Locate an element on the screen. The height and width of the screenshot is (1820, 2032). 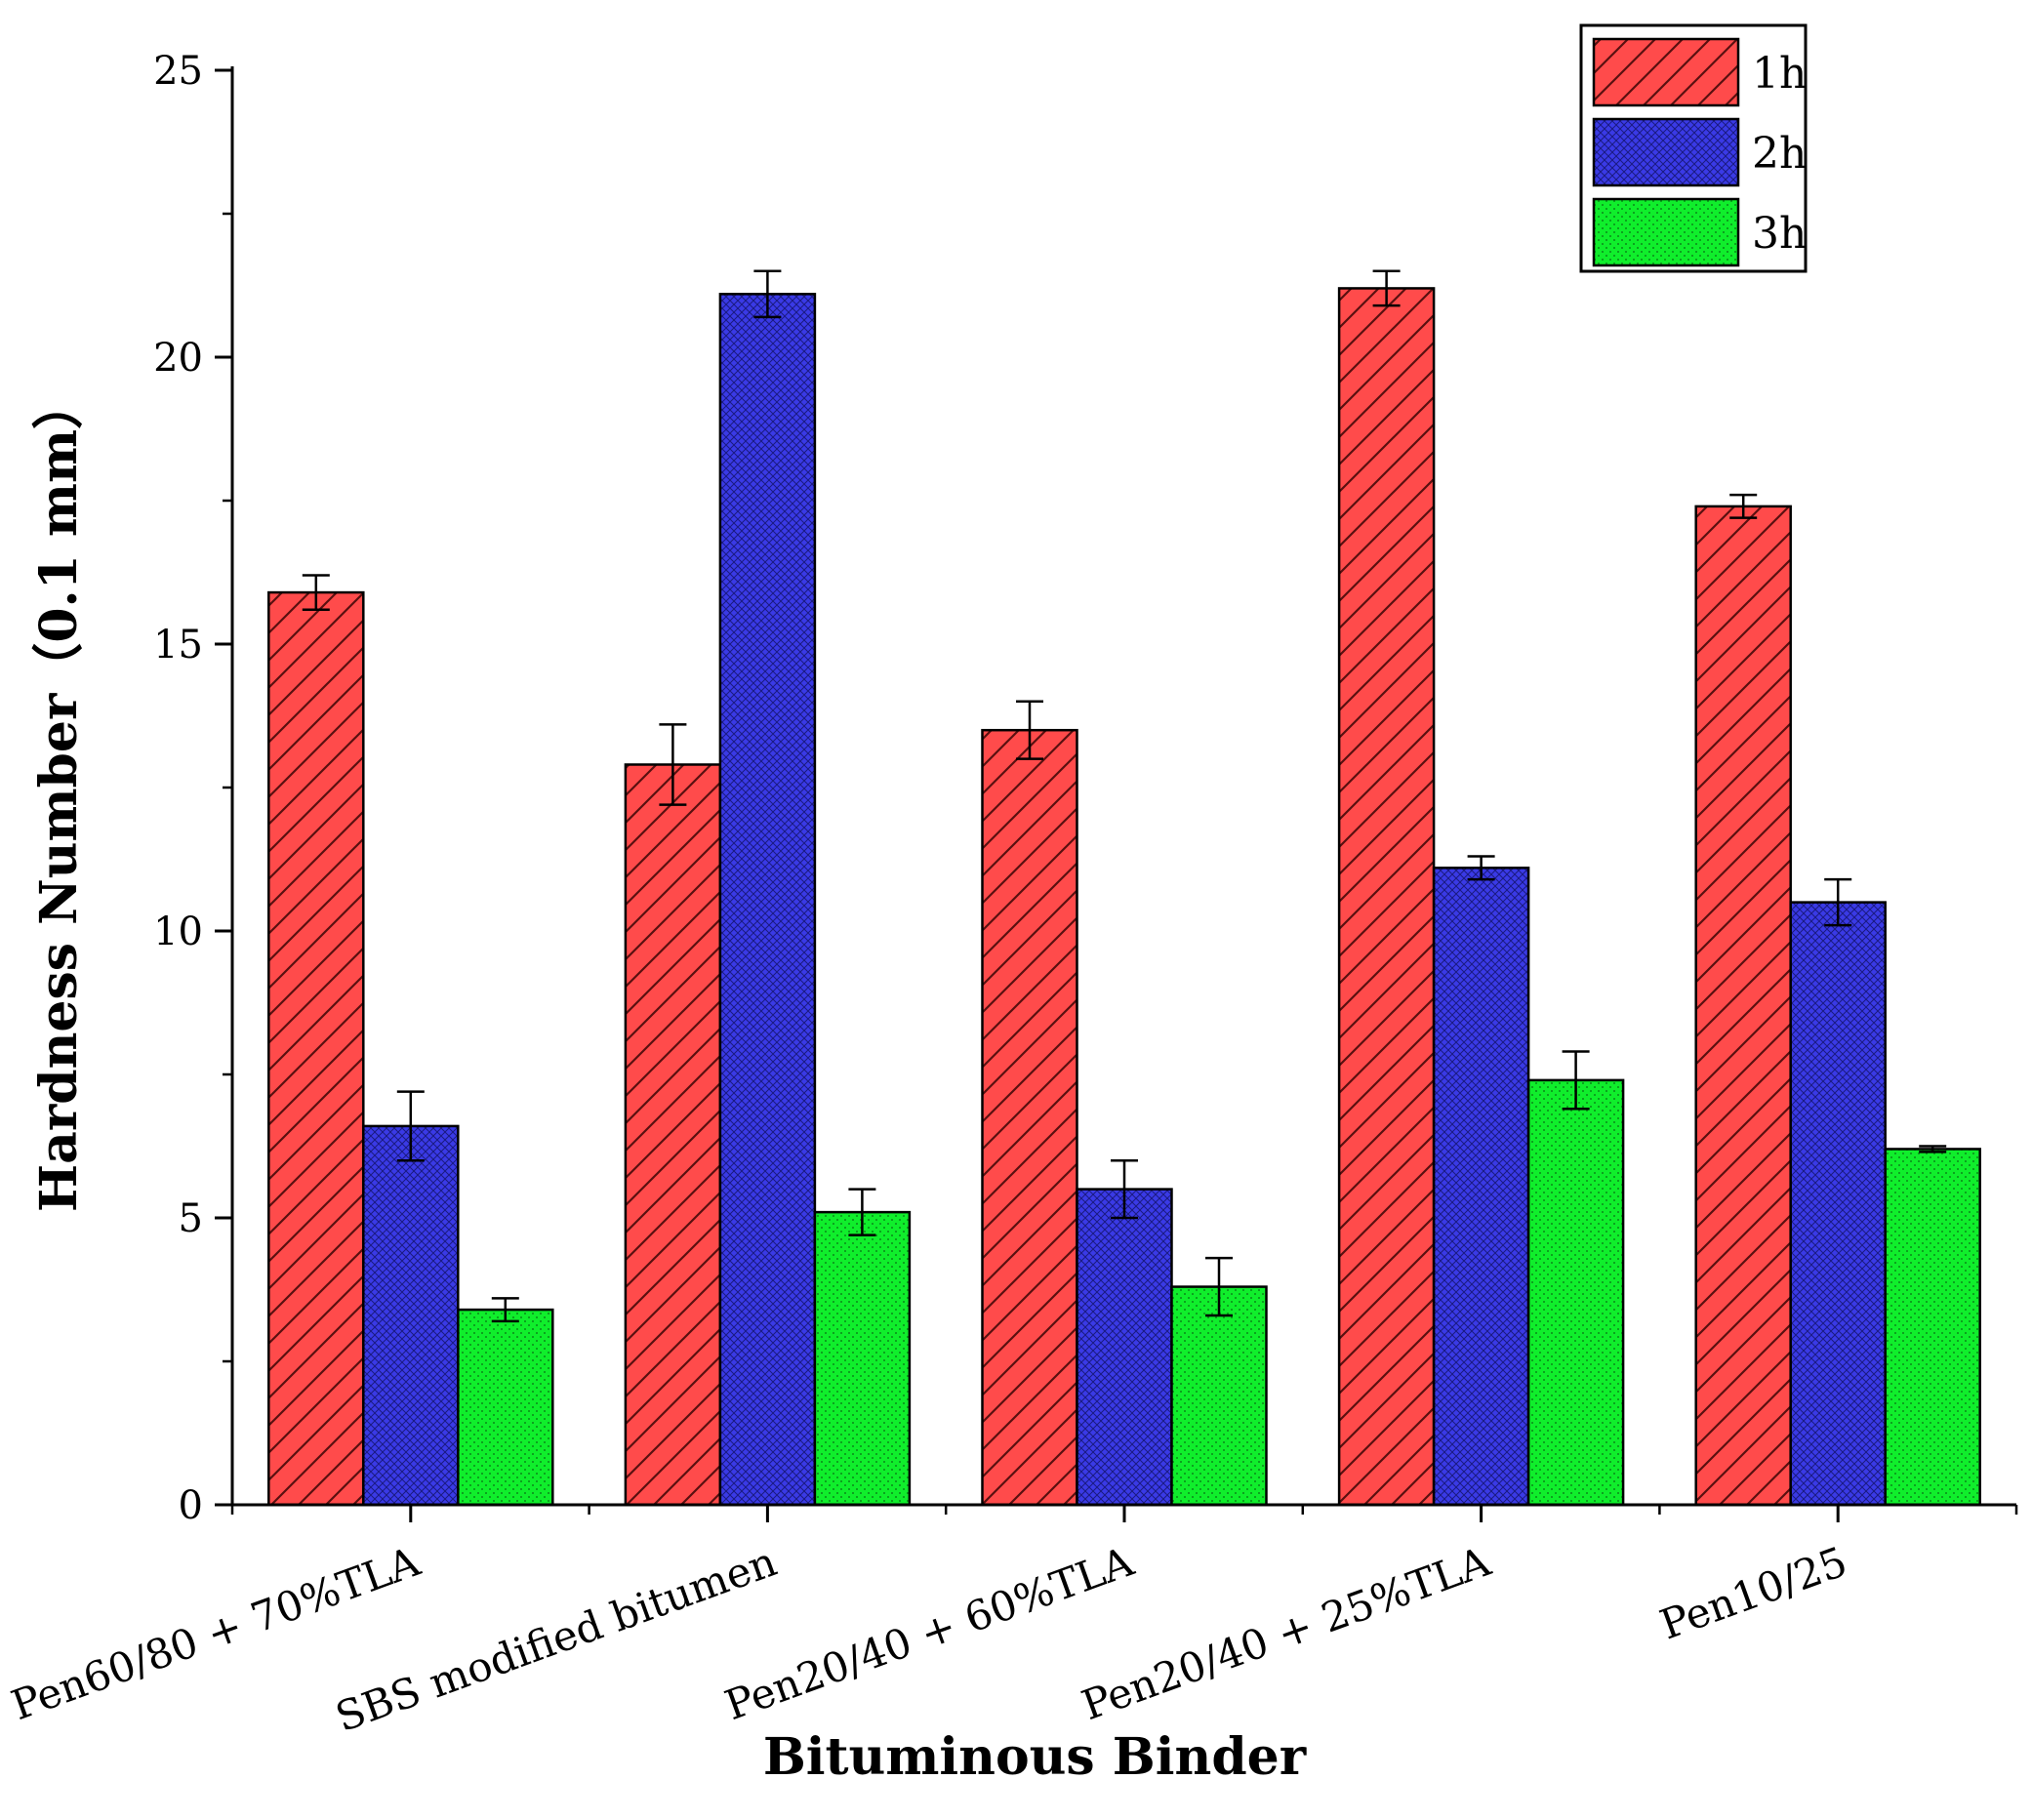
y-tick-label: 0 is located at coordinates (191, 1505).